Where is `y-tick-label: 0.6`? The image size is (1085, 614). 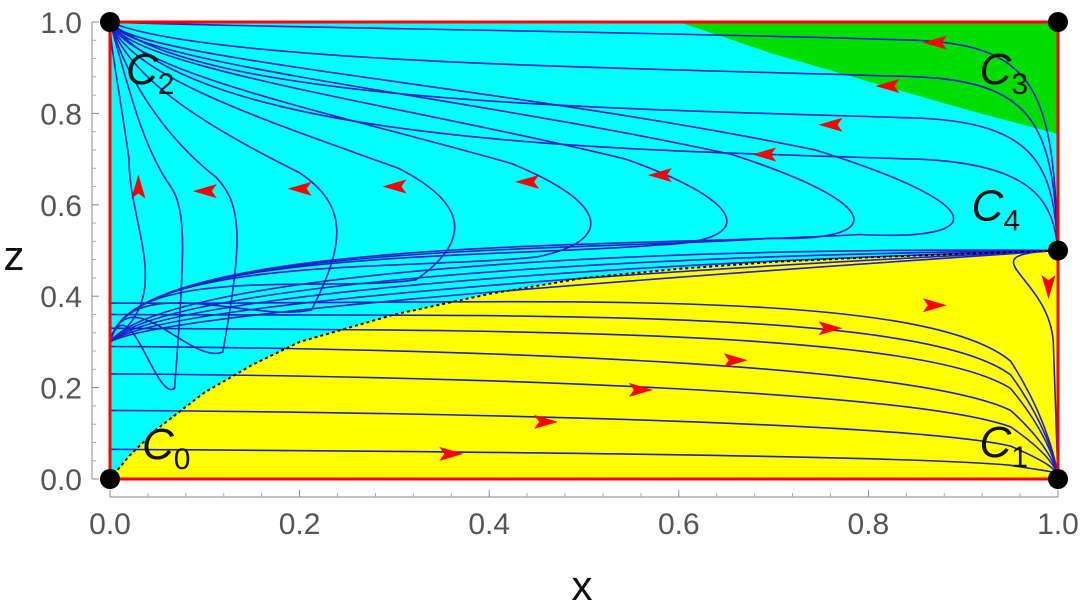 y-tick-label: 0.6 is located at coordinates (61, 206).